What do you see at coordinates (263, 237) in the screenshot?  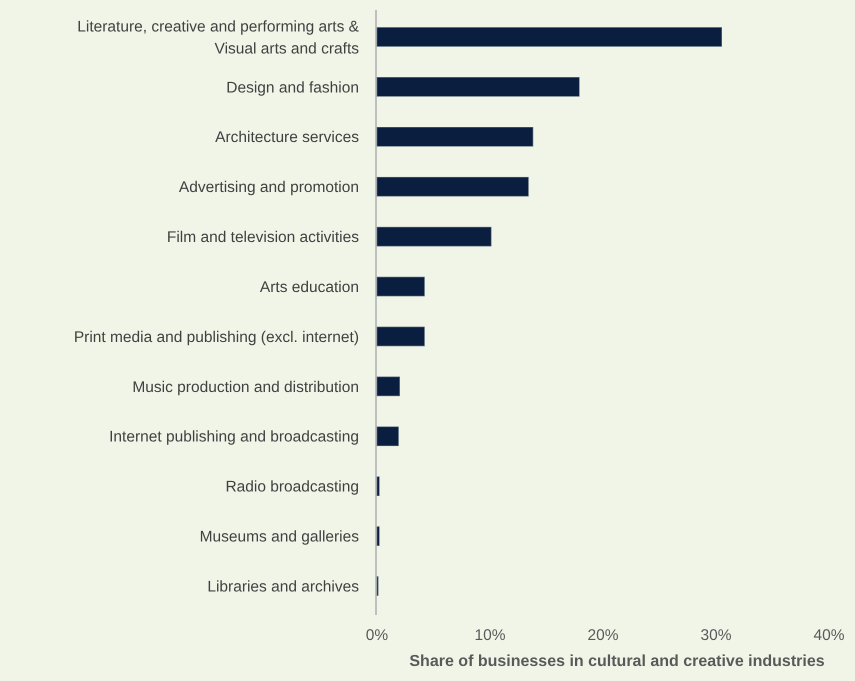 I see `y-tick-label: Film and television activities` at bounding box center [263, 237].